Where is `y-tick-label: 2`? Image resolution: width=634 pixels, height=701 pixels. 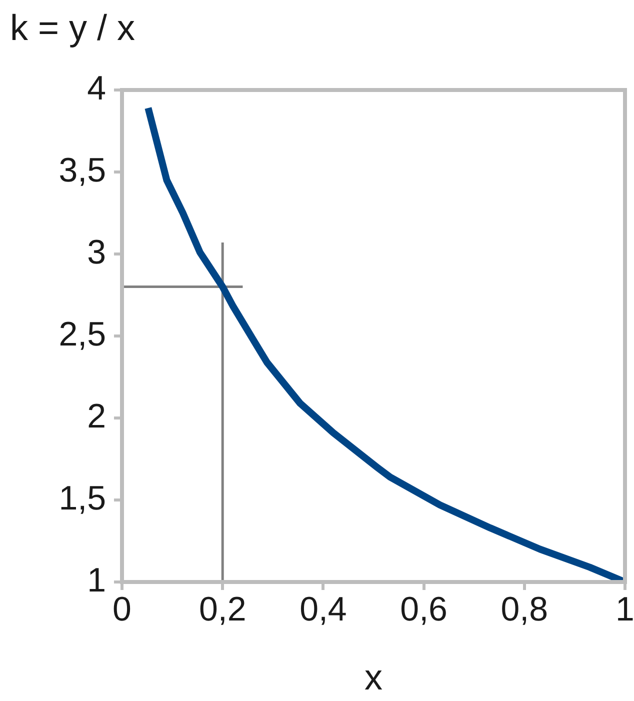
y-tick-label: 2 is located at coordinates (96, 416).